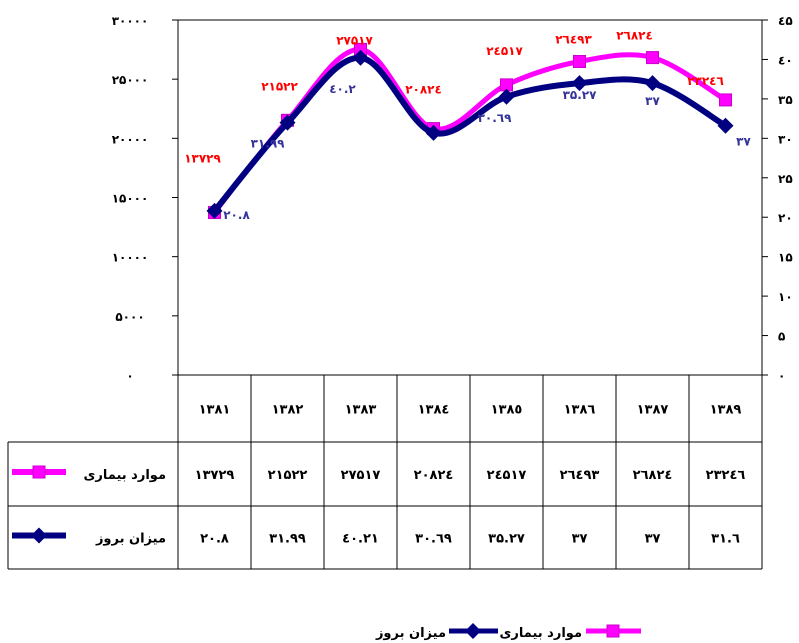 This screenshot has width=799, height=643. Describe the element at coordinates (580, 95) in the screenshot. I see `data-label-incidence: ۳۵.۲۷` at that location.